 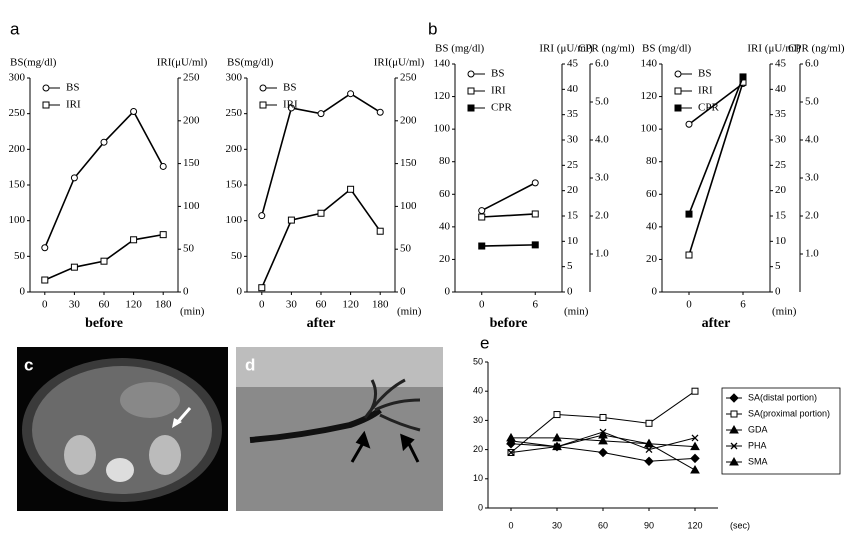 I want to click on y-tick-label: 10, so click(x=478, y=478).